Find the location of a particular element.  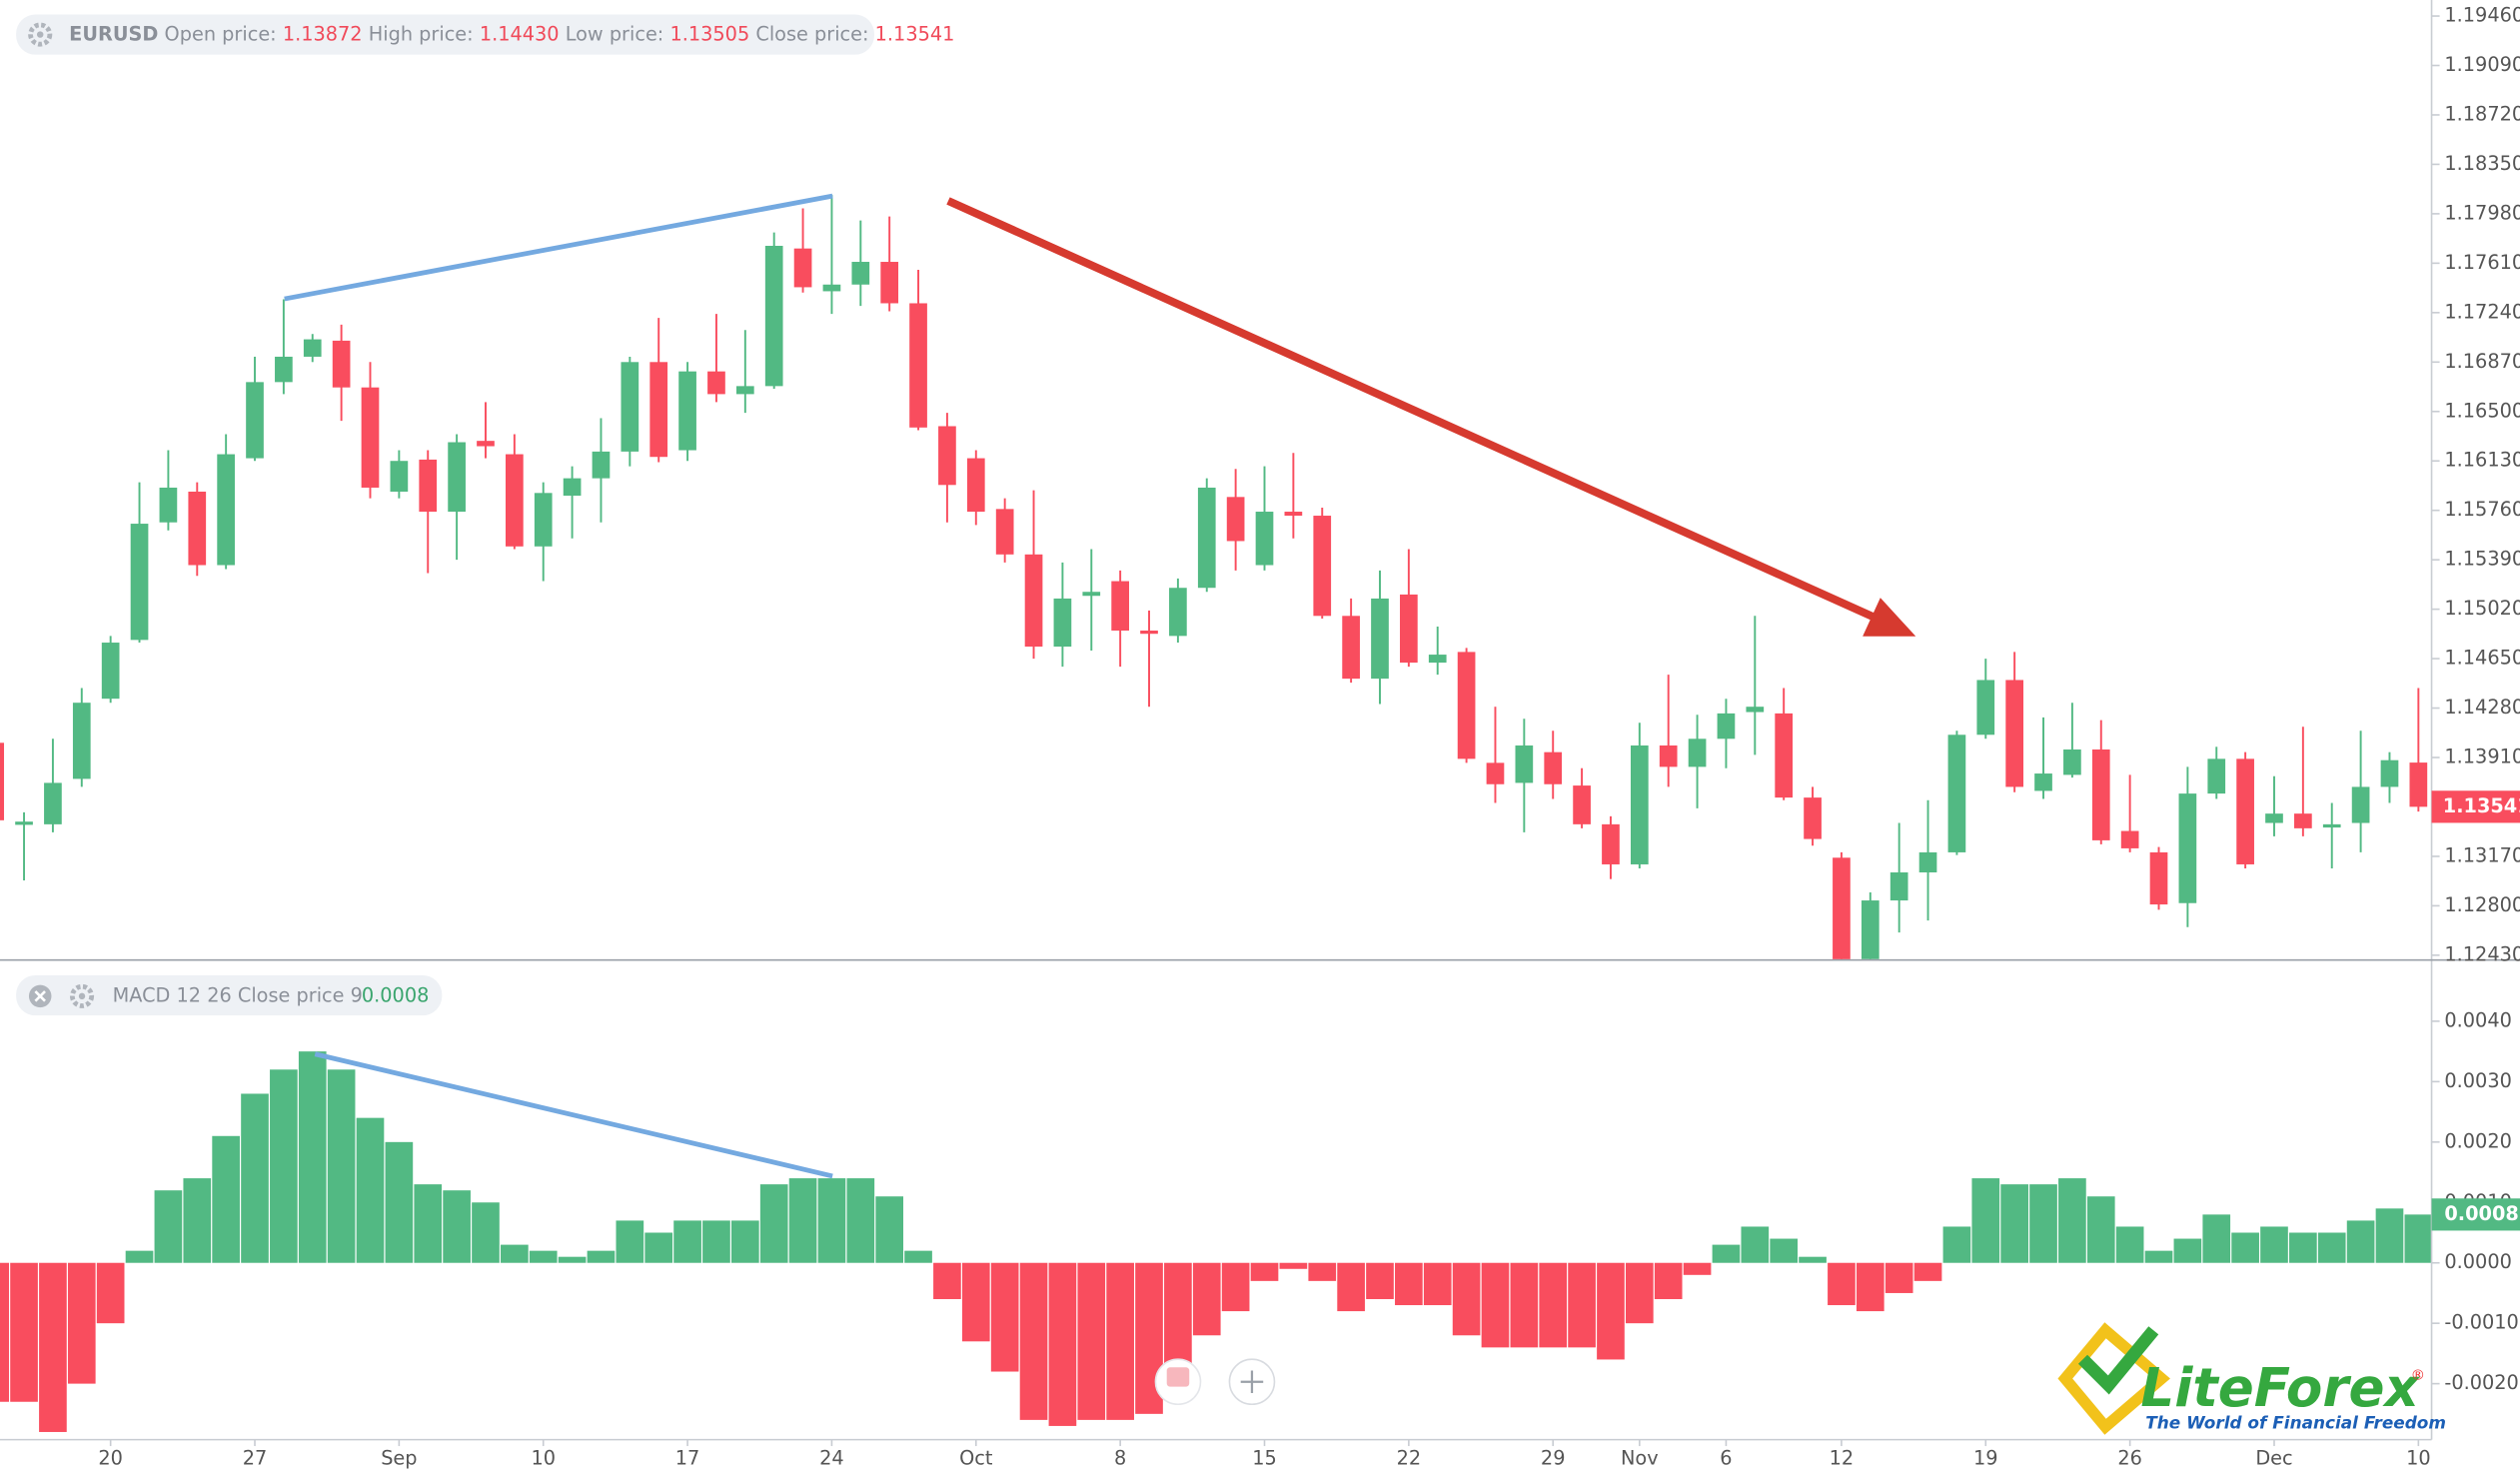

pane-buttons is located at coordinates (1215, 1382).